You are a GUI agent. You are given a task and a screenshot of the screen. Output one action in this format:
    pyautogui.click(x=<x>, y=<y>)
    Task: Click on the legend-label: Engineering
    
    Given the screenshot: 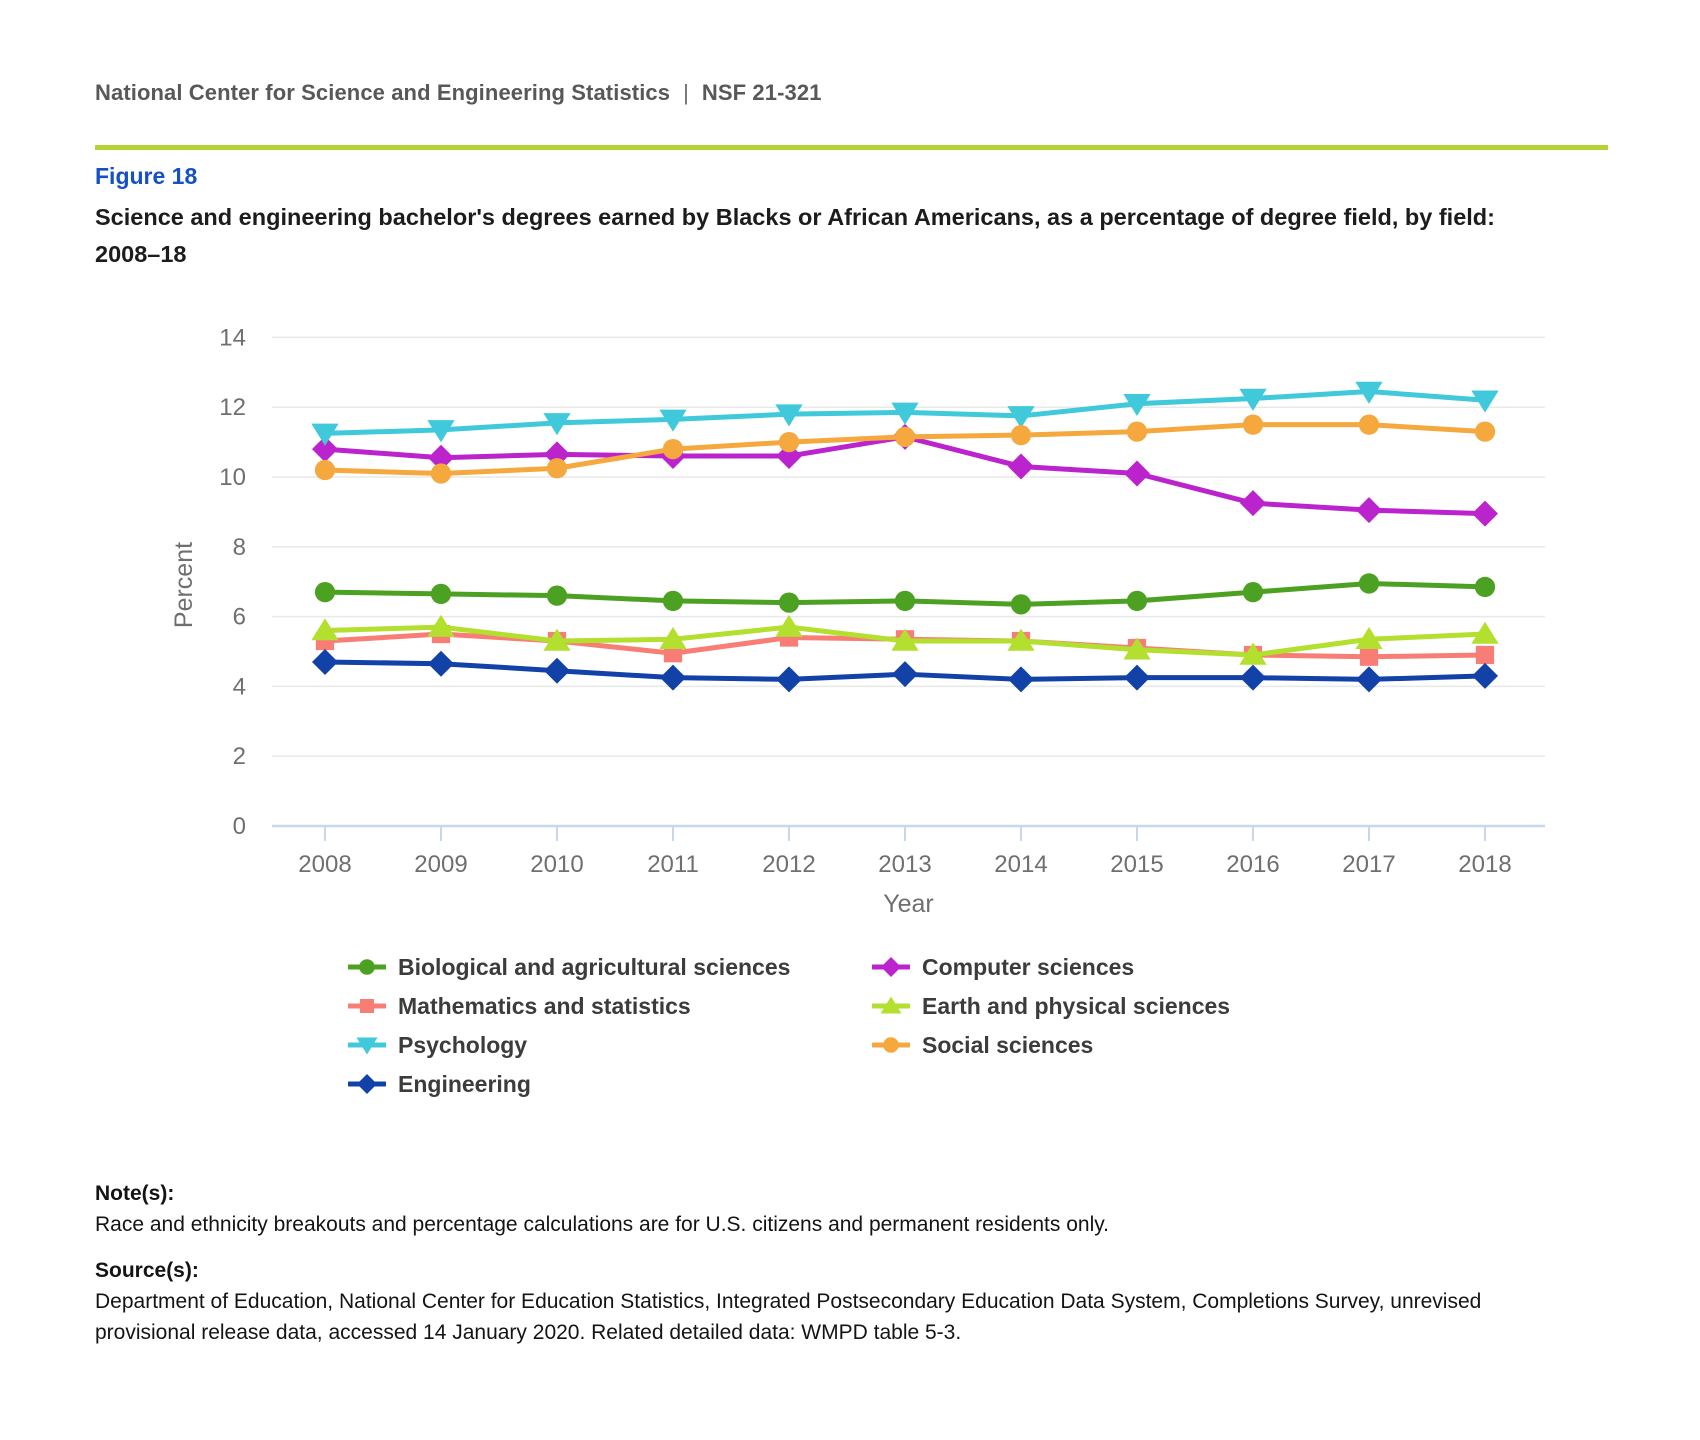 What is the action you would take?
    pyautogui.click(x=464, y=1083)
    